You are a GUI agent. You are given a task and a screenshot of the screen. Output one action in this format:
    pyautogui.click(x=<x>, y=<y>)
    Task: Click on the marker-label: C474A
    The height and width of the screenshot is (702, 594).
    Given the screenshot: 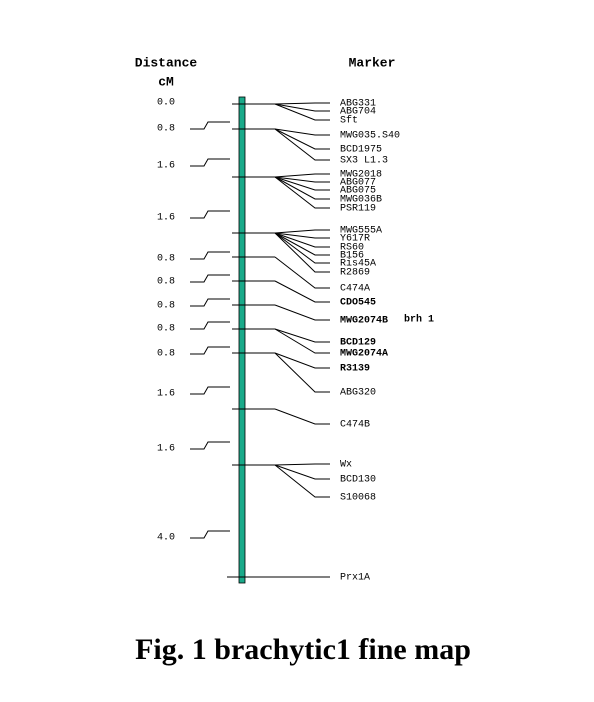 What is the action you would take?
    pyautogui.click(x=355, y=289)
    